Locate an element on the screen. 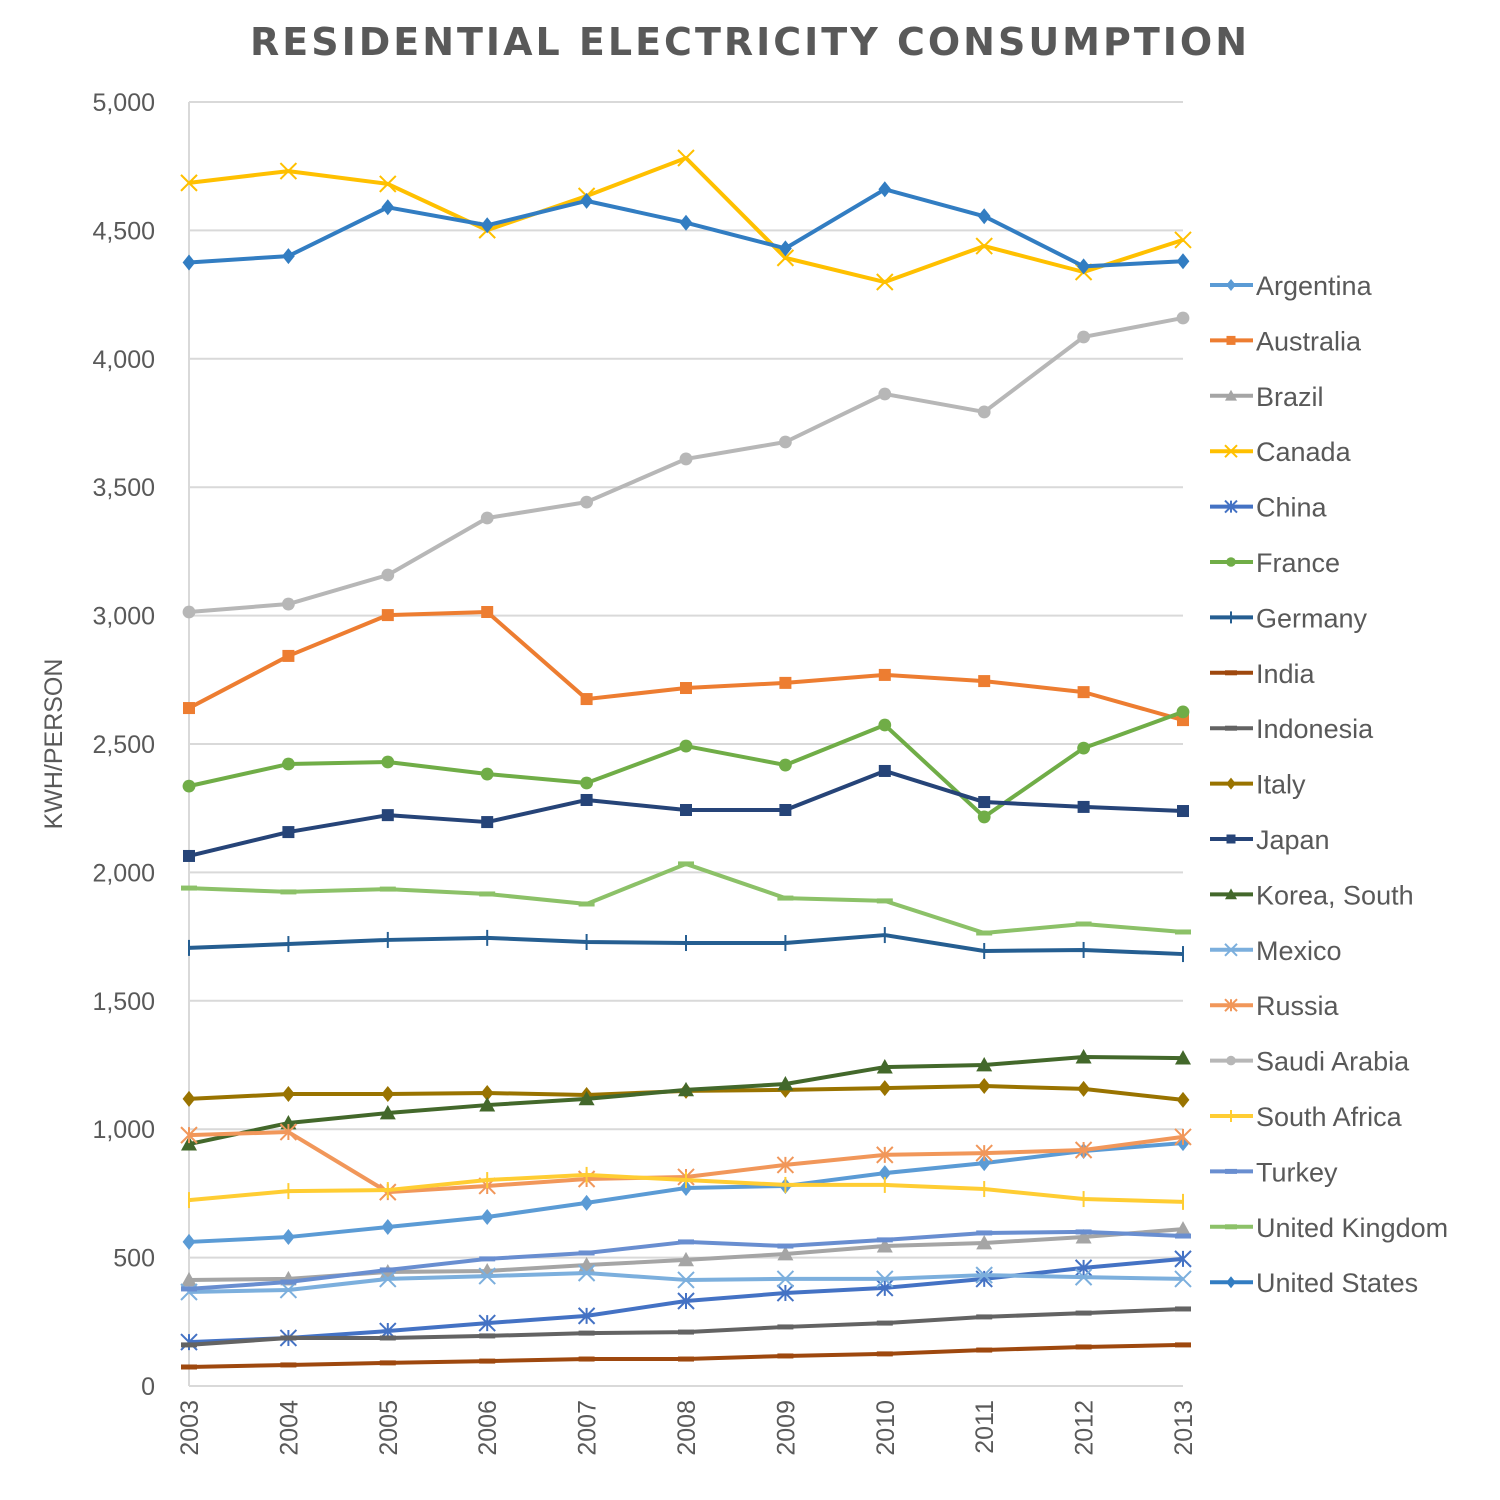 This screenshot has width=1500, height=1500. legend-label: Turkey is located at coordinates (1297, 1172).